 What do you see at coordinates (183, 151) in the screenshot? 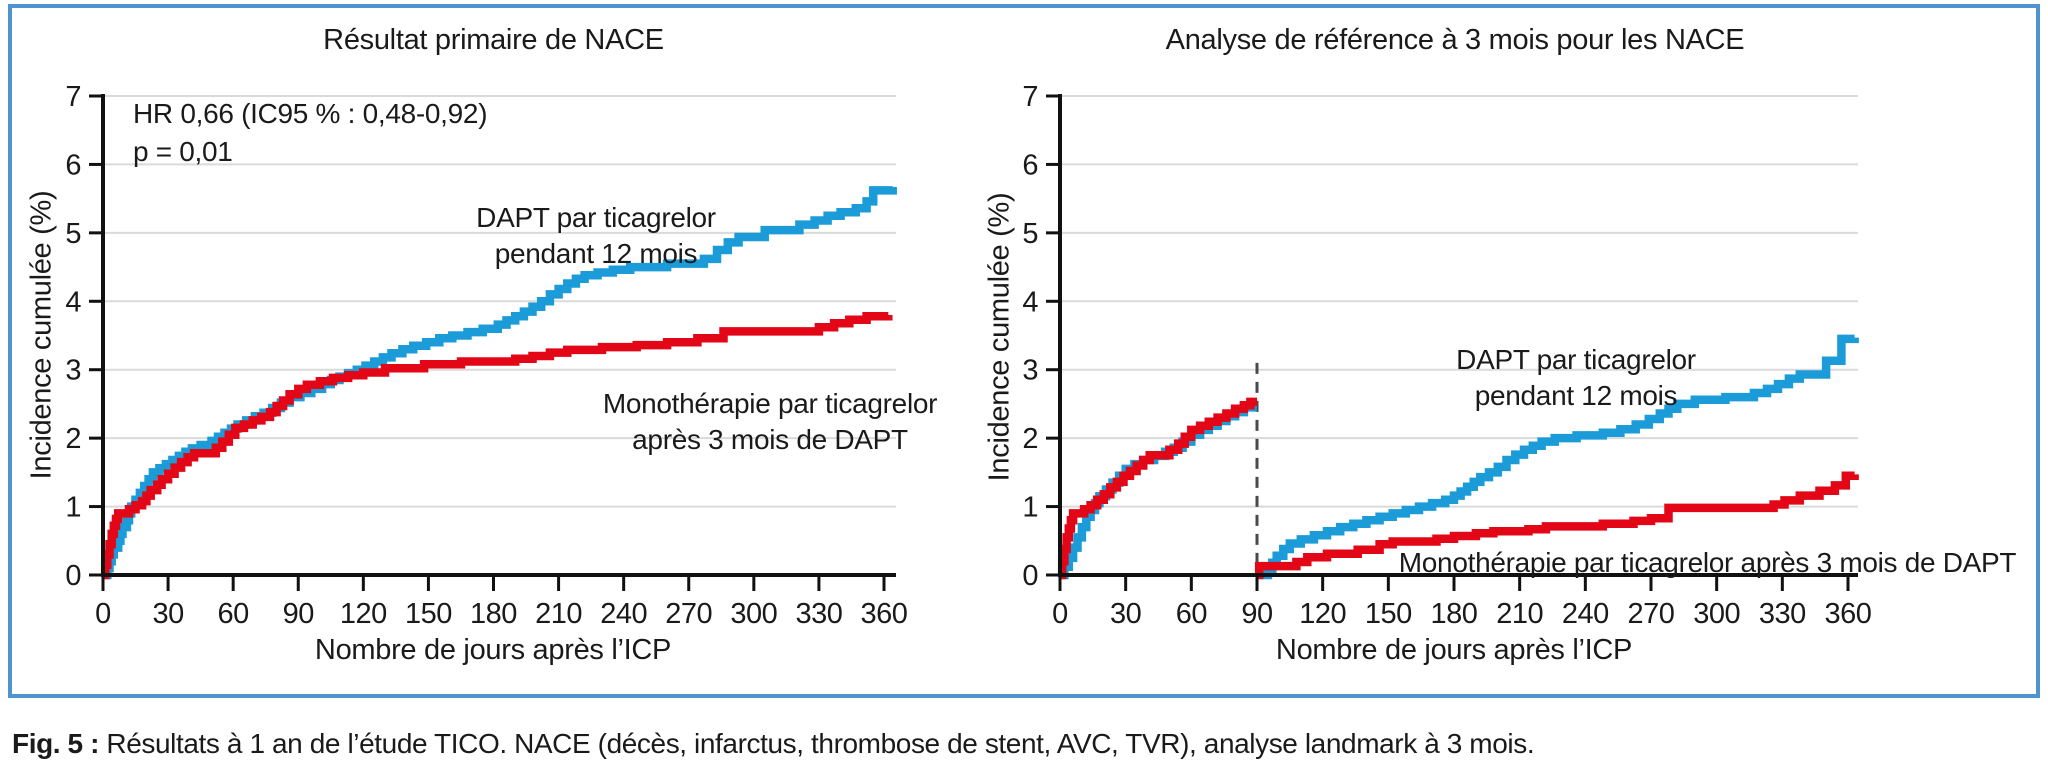
I see `hr-annotation-line2: p = 0,01` at bounding box center [183, 151].